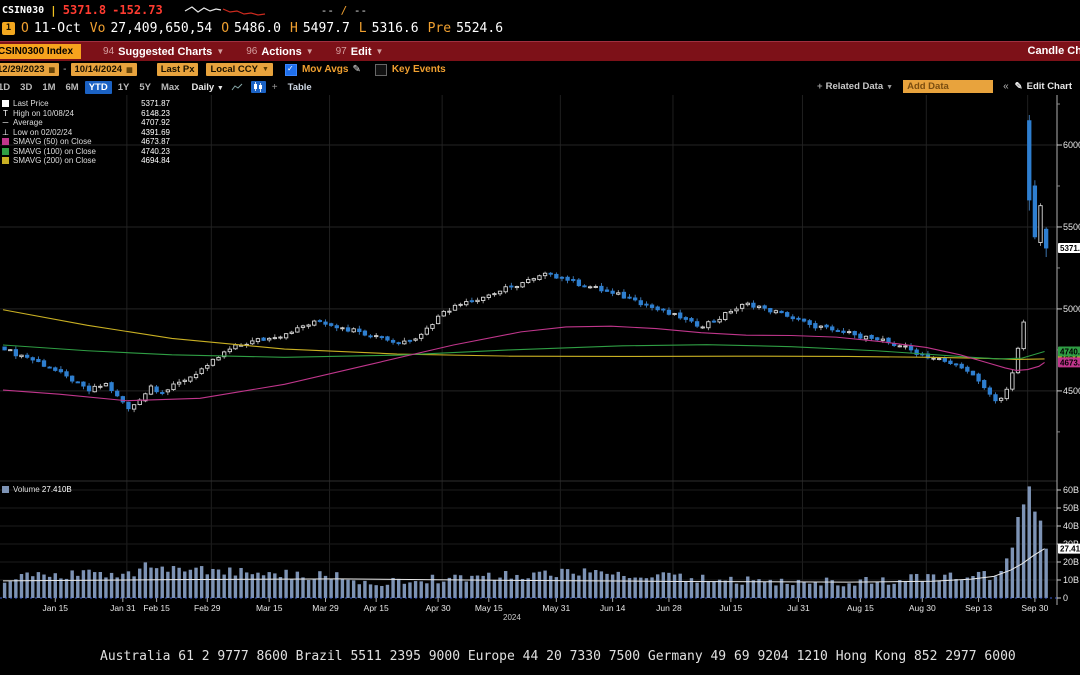 This screenshot has width=1080, height=675. Describe the element at coordinates (98, 69) in the screenshot. I see `date-to-value: 10/14/2024` at that location.